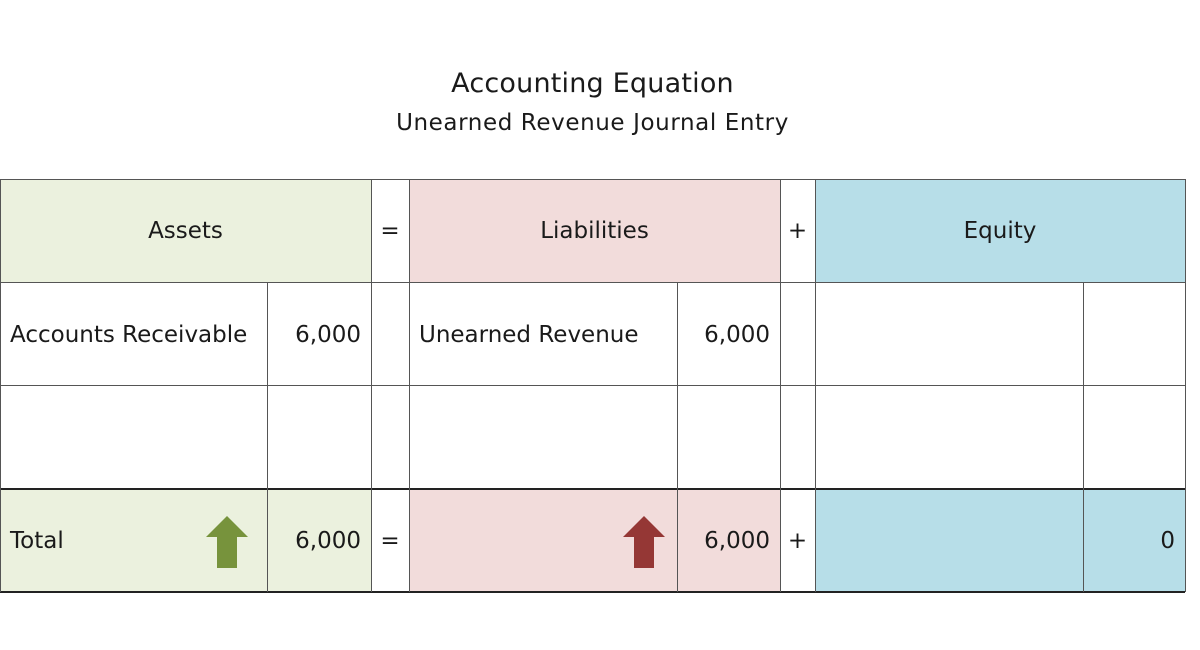  Describe the element at coordinates (133, 438) in the screenshot. I see `asset-account-cell` at that location.